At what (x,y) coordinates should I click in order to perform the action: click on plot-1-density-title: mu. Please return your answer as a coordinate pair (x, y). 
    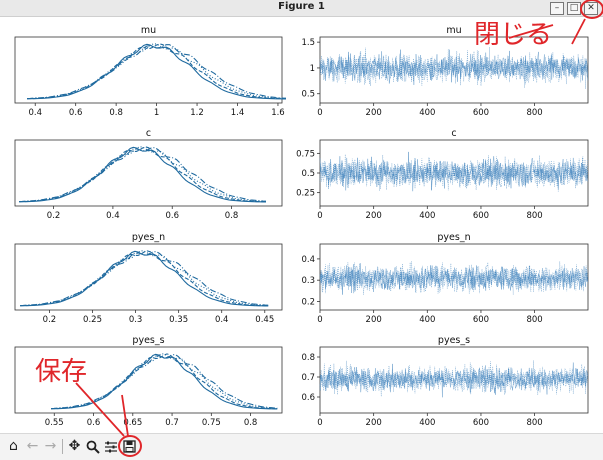
    Looking at the image, I should click on (148, 30).